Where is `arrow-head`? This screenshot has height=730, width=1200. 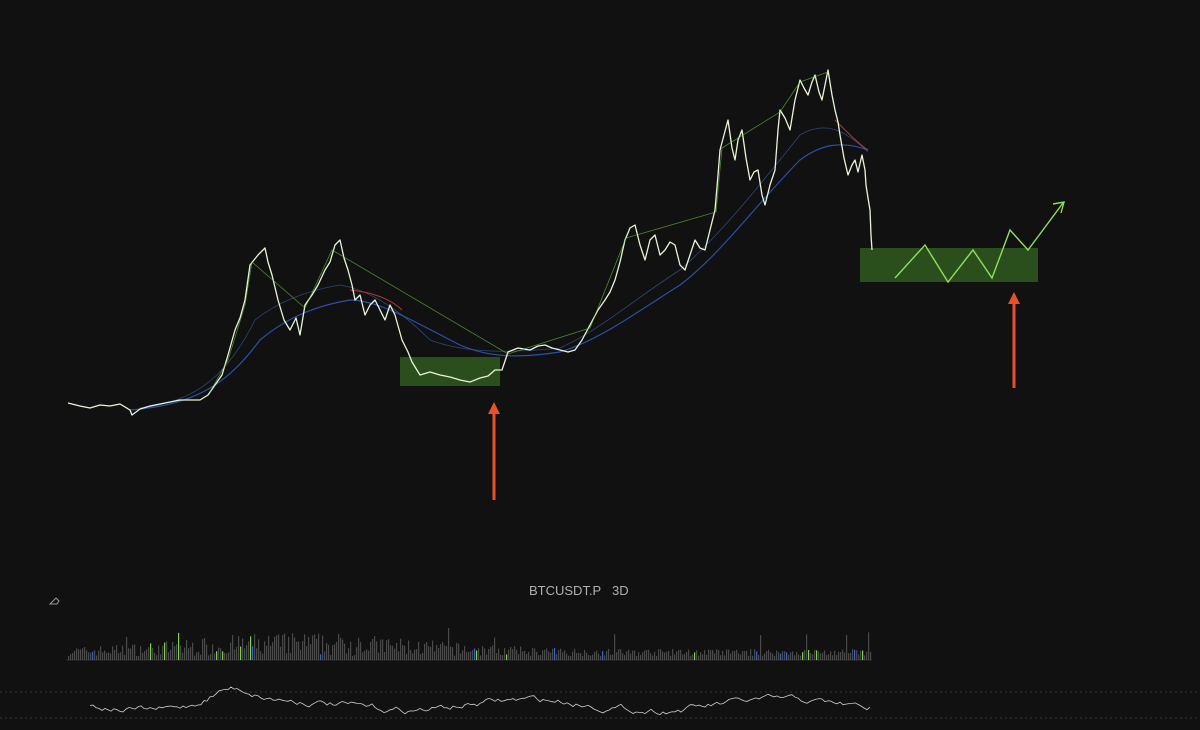
arrow-head is located at coordinates (1014, 298).